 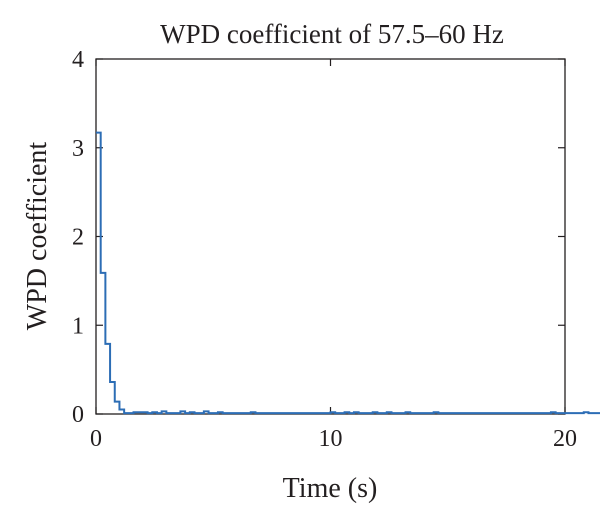 What do you see at coordinates (565, 439) in the screenshot?
I see `x-tick-label: 20` at bounding box center [565, 439].